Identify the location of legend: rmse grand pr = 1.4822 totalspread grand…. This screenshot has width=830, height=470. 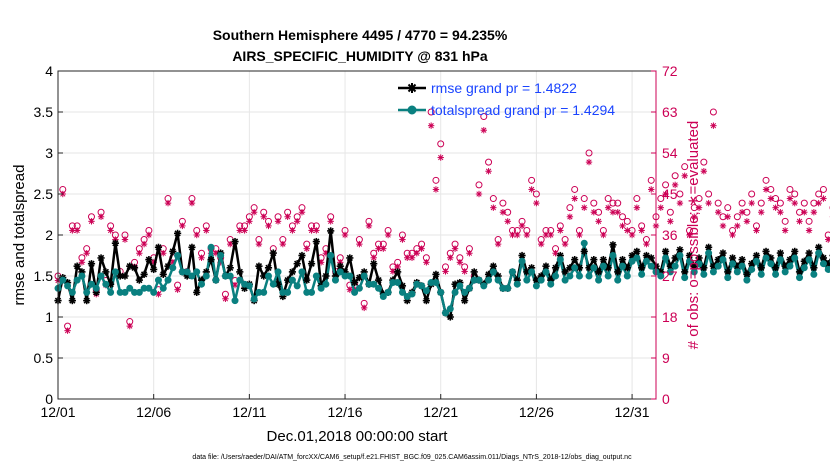
(506, 99).